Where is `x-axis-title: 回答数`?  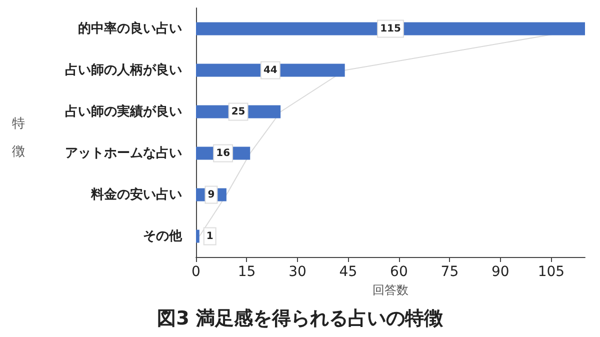 x-axis-title: 回答数 is located at coordinates (390, 289).